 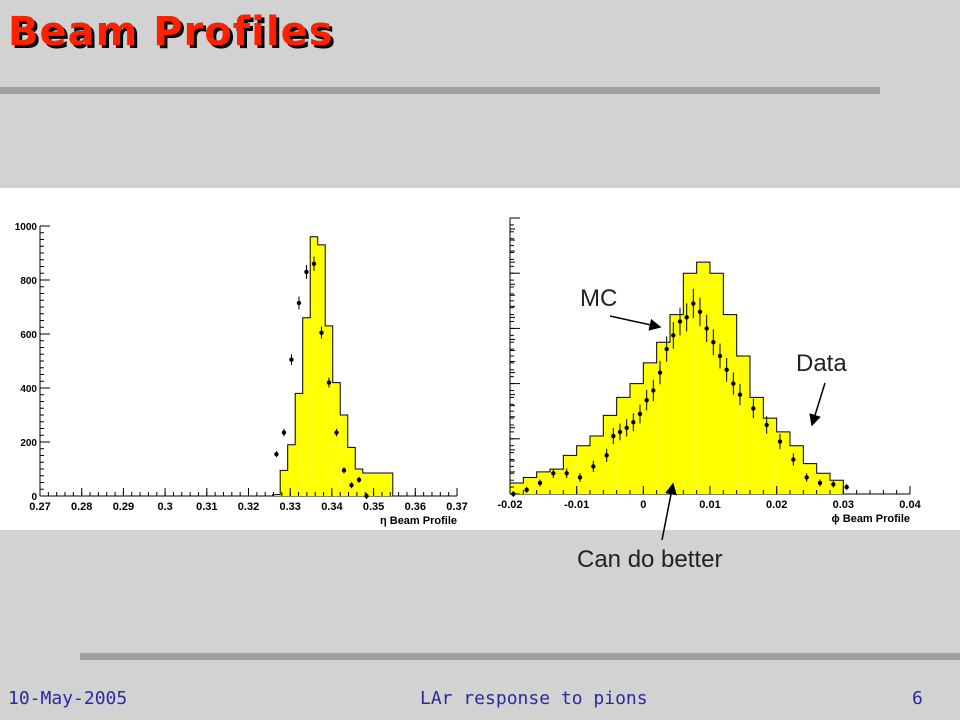 I want to click on page-number: 6, so click(x=917, y=698).